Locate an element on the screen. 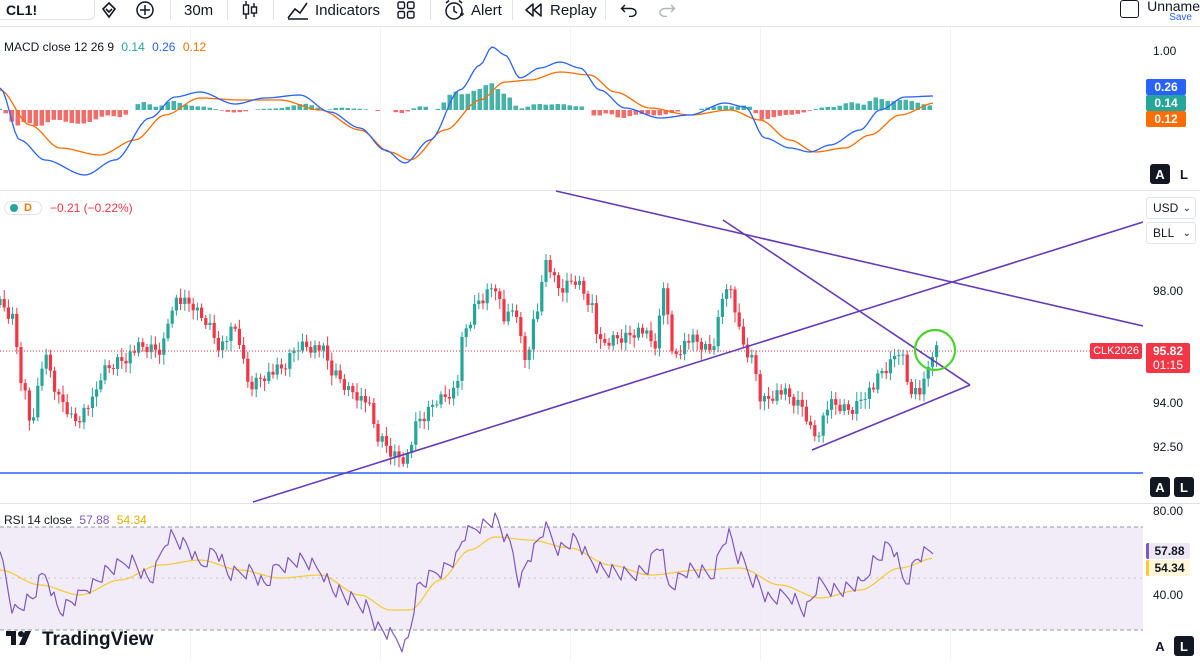 The width and height of the screenshot is (1200, 668). symbol-search: CL1! is located at coordinates (47, 10).